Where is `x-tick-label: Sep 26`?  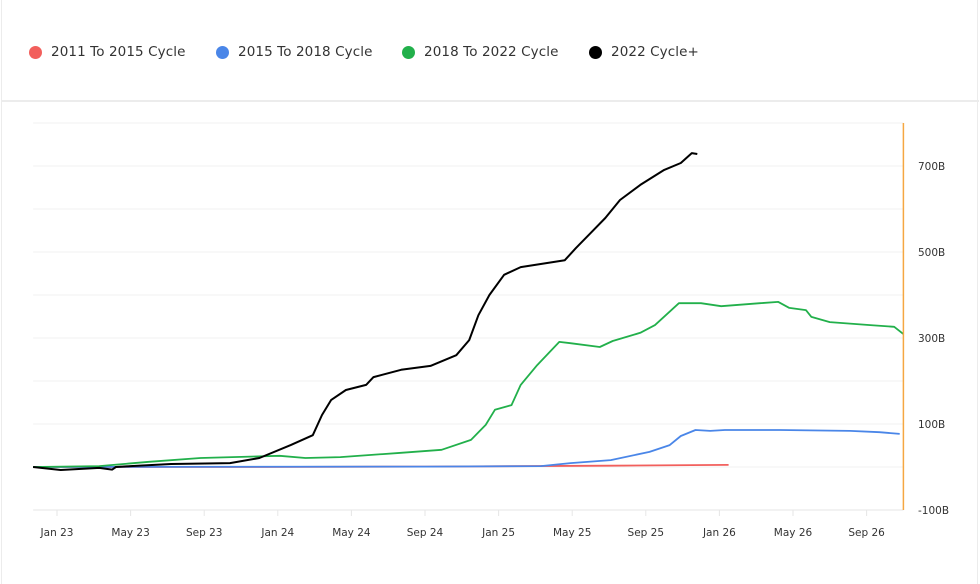
x-tick-label: Sep 26 is located at coordinates (866, 533).